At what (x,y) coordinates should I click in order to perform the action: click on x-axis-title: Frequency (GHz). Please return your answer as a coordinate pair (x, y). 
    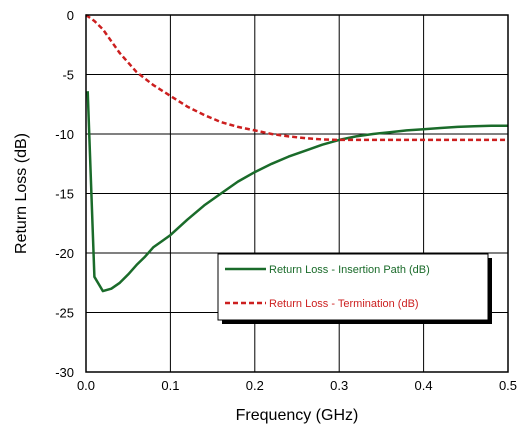
    Looking at the image, I should click on (297, 415).